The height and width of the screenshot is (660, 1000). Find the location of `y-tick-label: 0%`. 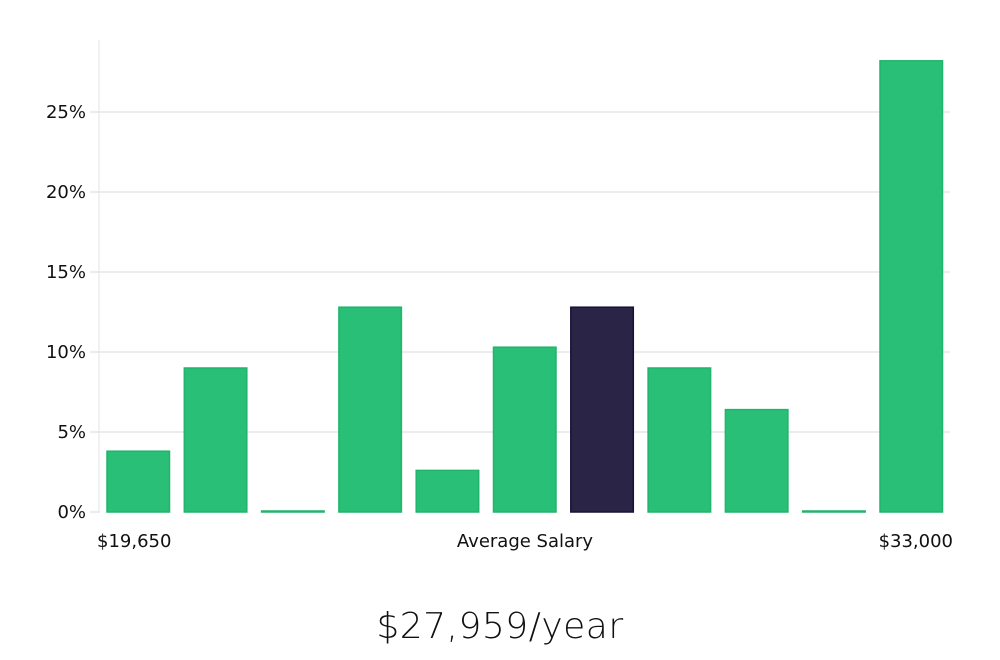

y-tick-label: 0% is located at coordinates (71, 512).